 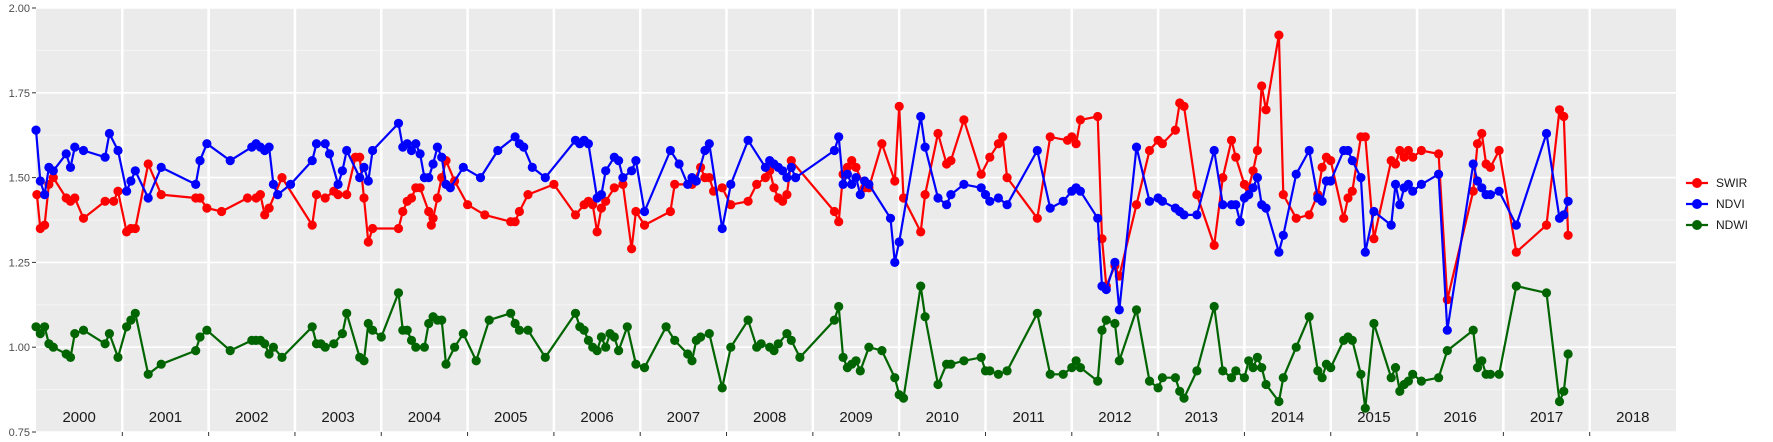 What do you see at coordinates (1028, 417) in the screenshot?
I see `year-label: 2011` at bounding box center [1028, 417].